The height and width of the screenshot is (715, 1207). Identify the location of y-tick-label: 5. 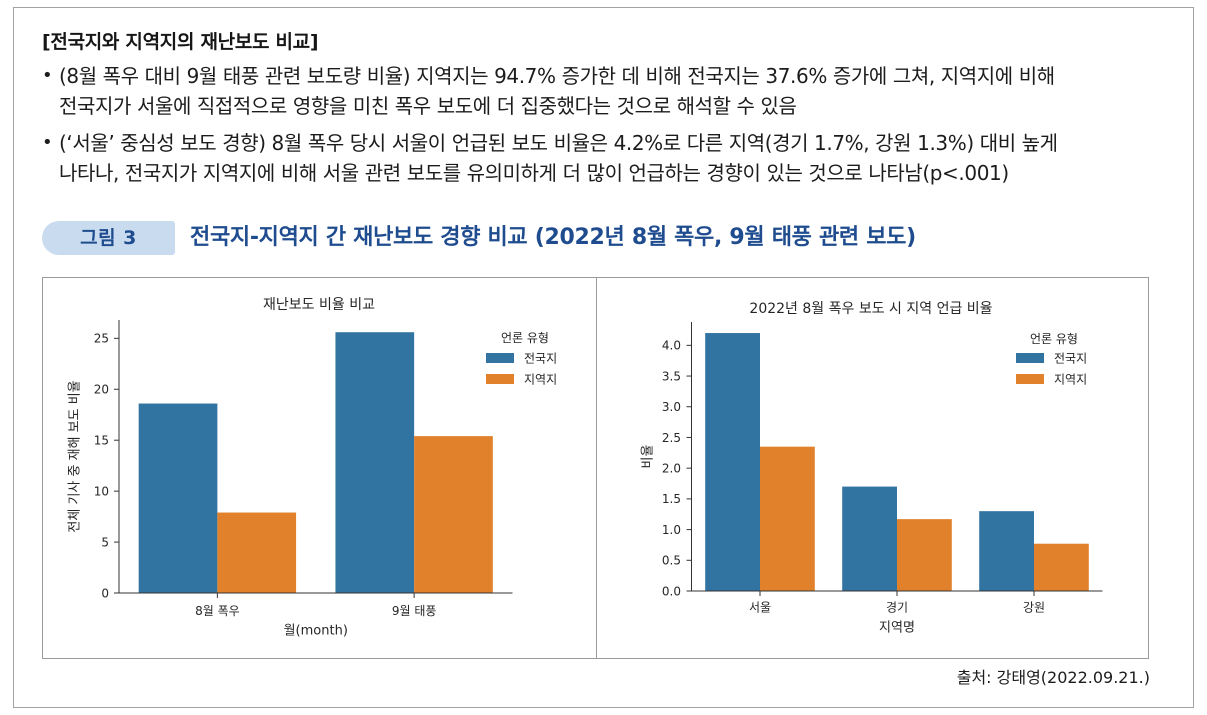
(105, 542).